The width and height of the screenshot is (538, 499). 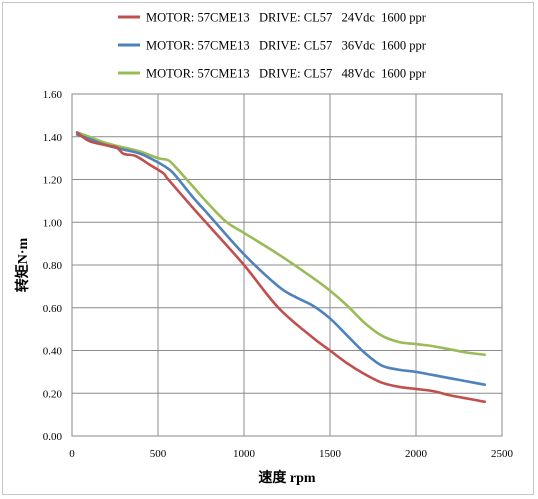 What do you see at coordinates (158, 454) in the screenshot?
I see `x-tick-label: 500` at bounding box center [158, 454].